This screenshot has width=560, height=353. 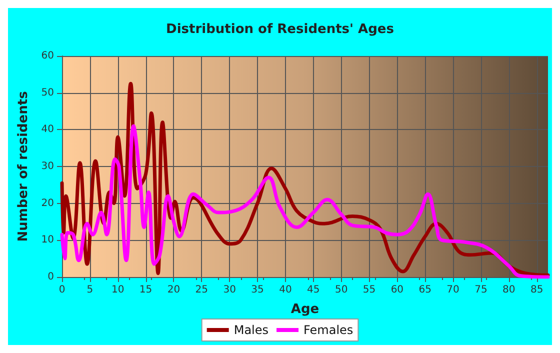 I want to click on x-tick-label: 15, so click(x=145, y=290).